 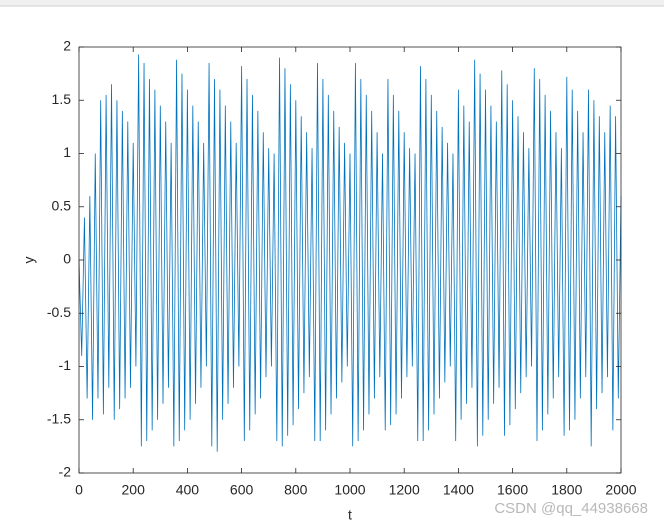 What do you see at coordinates (59, 418) in the screenshot?
I see `y-tick-label: -1.5` at bounding box center [59, 418].